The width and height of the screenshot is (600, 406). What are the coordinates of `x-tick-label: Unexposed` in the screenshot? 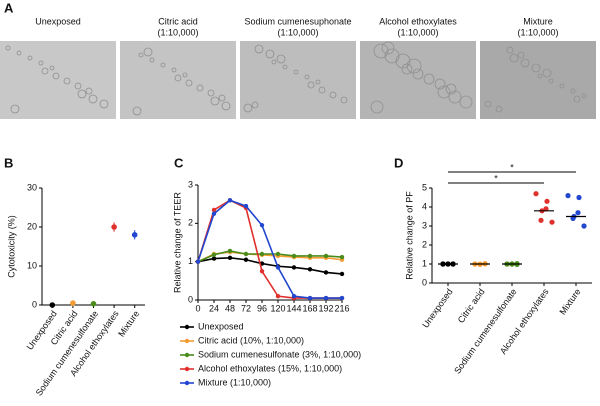 It's located at (437, 308).